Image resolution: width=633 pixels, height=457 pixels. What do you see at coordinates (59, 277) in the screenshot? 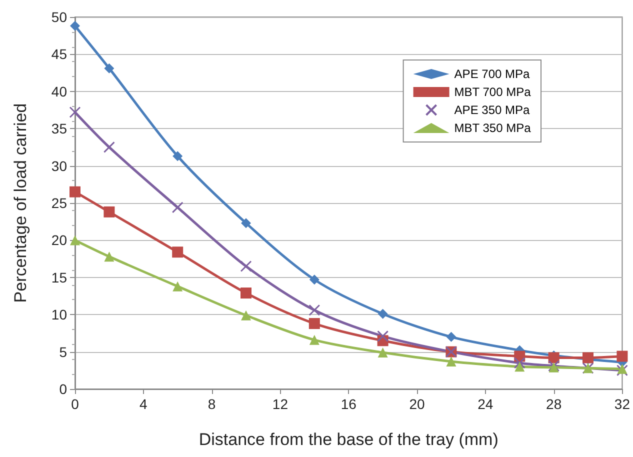
I see `y-tick-label: 15` at bounding box center [59, 277].